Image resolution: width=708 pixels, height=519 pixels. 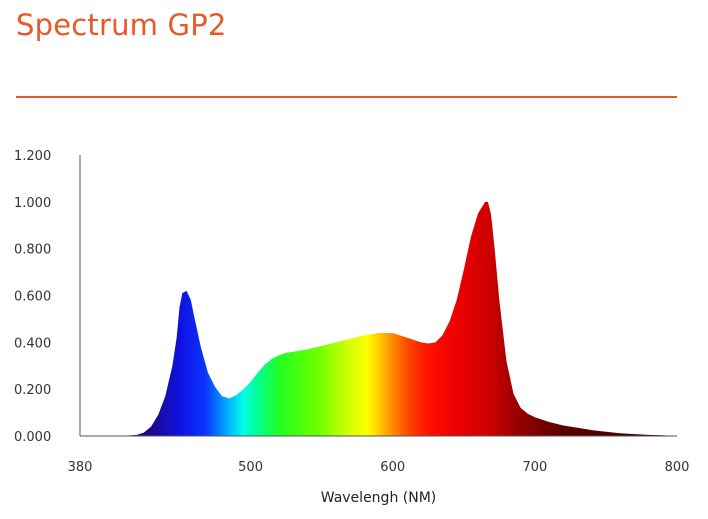 What do you see at coordinates (379, 498) in the screenshot?
I see `x-axis-title: Wavelengh (NM)` at bounding box center [379, 498].